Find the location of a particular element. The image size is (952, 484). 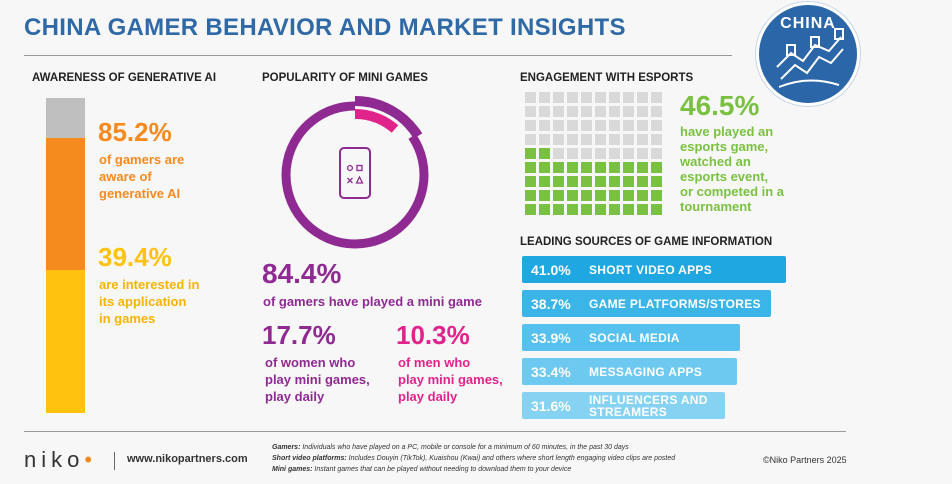

source-pct: 41.0% is located at coordinates (551, 269).